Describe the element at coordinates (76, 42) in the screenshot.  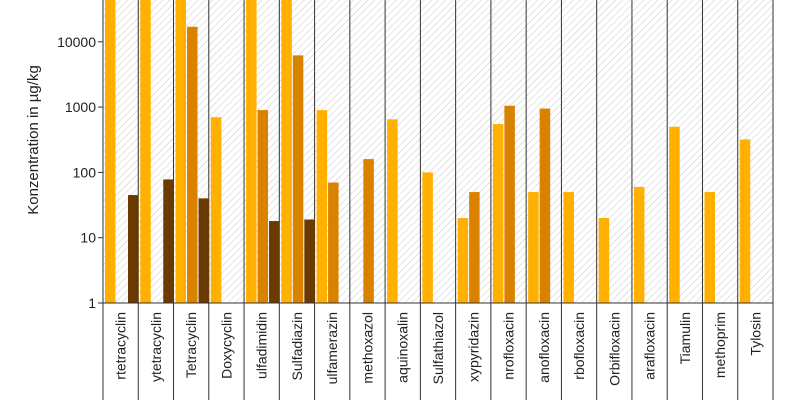
I see `y-tick-label: 10000` at that location.